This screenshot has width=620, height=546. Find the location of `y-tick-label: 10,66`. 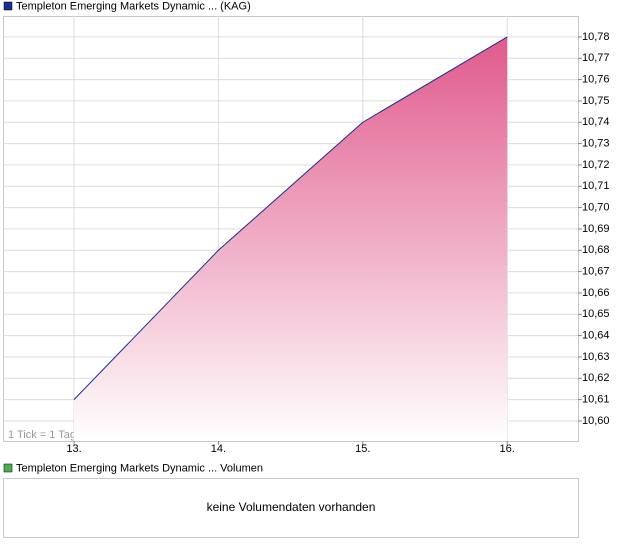

y-tick-label: 10,66 is located at coordinates (596, 293).